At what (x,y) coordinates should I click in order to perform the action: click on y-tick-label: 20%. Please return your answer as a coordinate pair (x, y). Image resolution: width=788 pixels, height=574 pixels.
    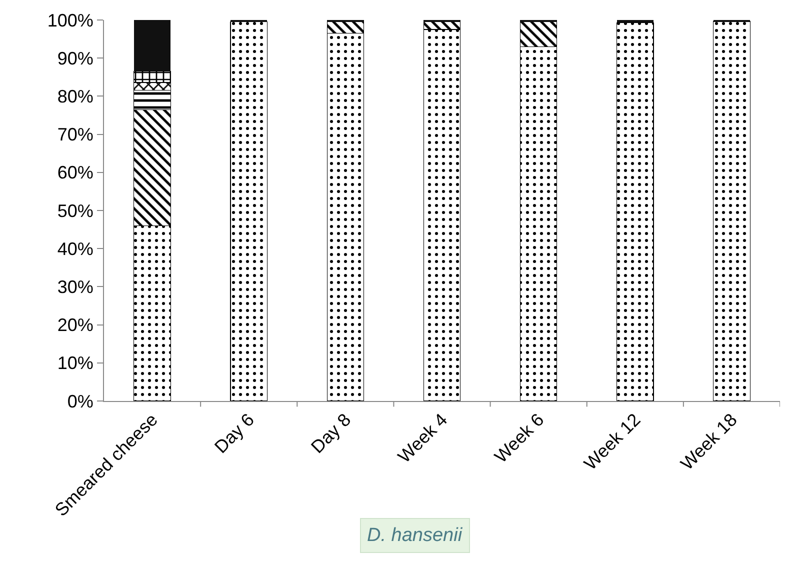
    Looking at the image, I should click on (75, 325).